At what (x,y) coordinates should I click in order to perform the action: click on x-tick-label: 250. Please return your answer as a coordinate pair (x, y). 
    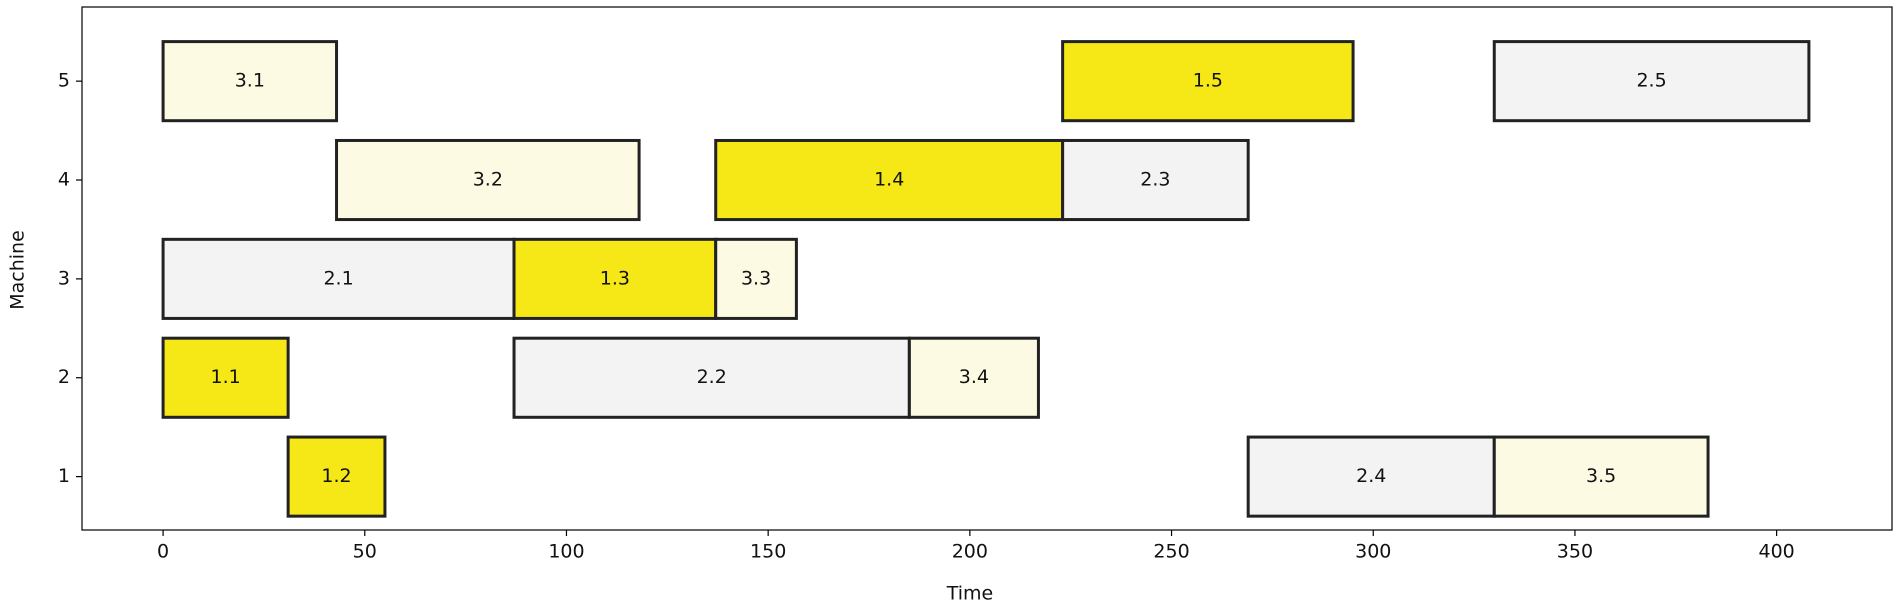
    Looking at the image, I should click on (1171, 552).